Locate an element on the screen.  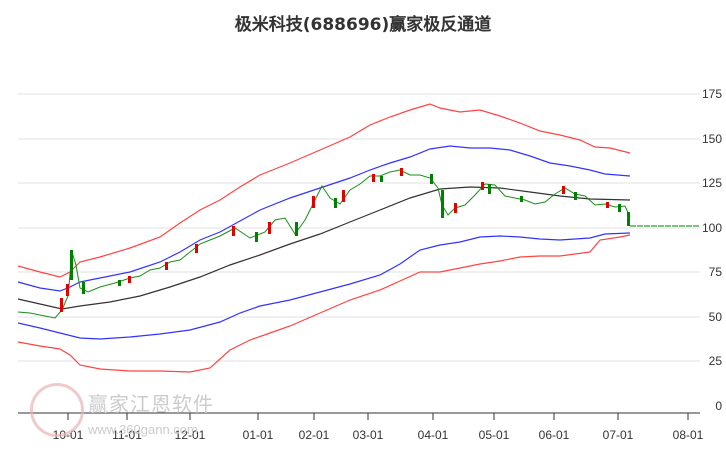
x-tick-02-01: 02-01 is located at coordinates (314, 435).